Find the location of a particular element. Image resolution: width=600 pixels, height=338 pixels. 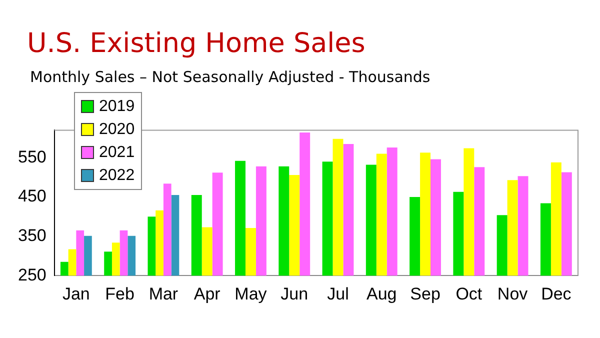

x-tick-label: Jan is located at coordinates (76, 294).